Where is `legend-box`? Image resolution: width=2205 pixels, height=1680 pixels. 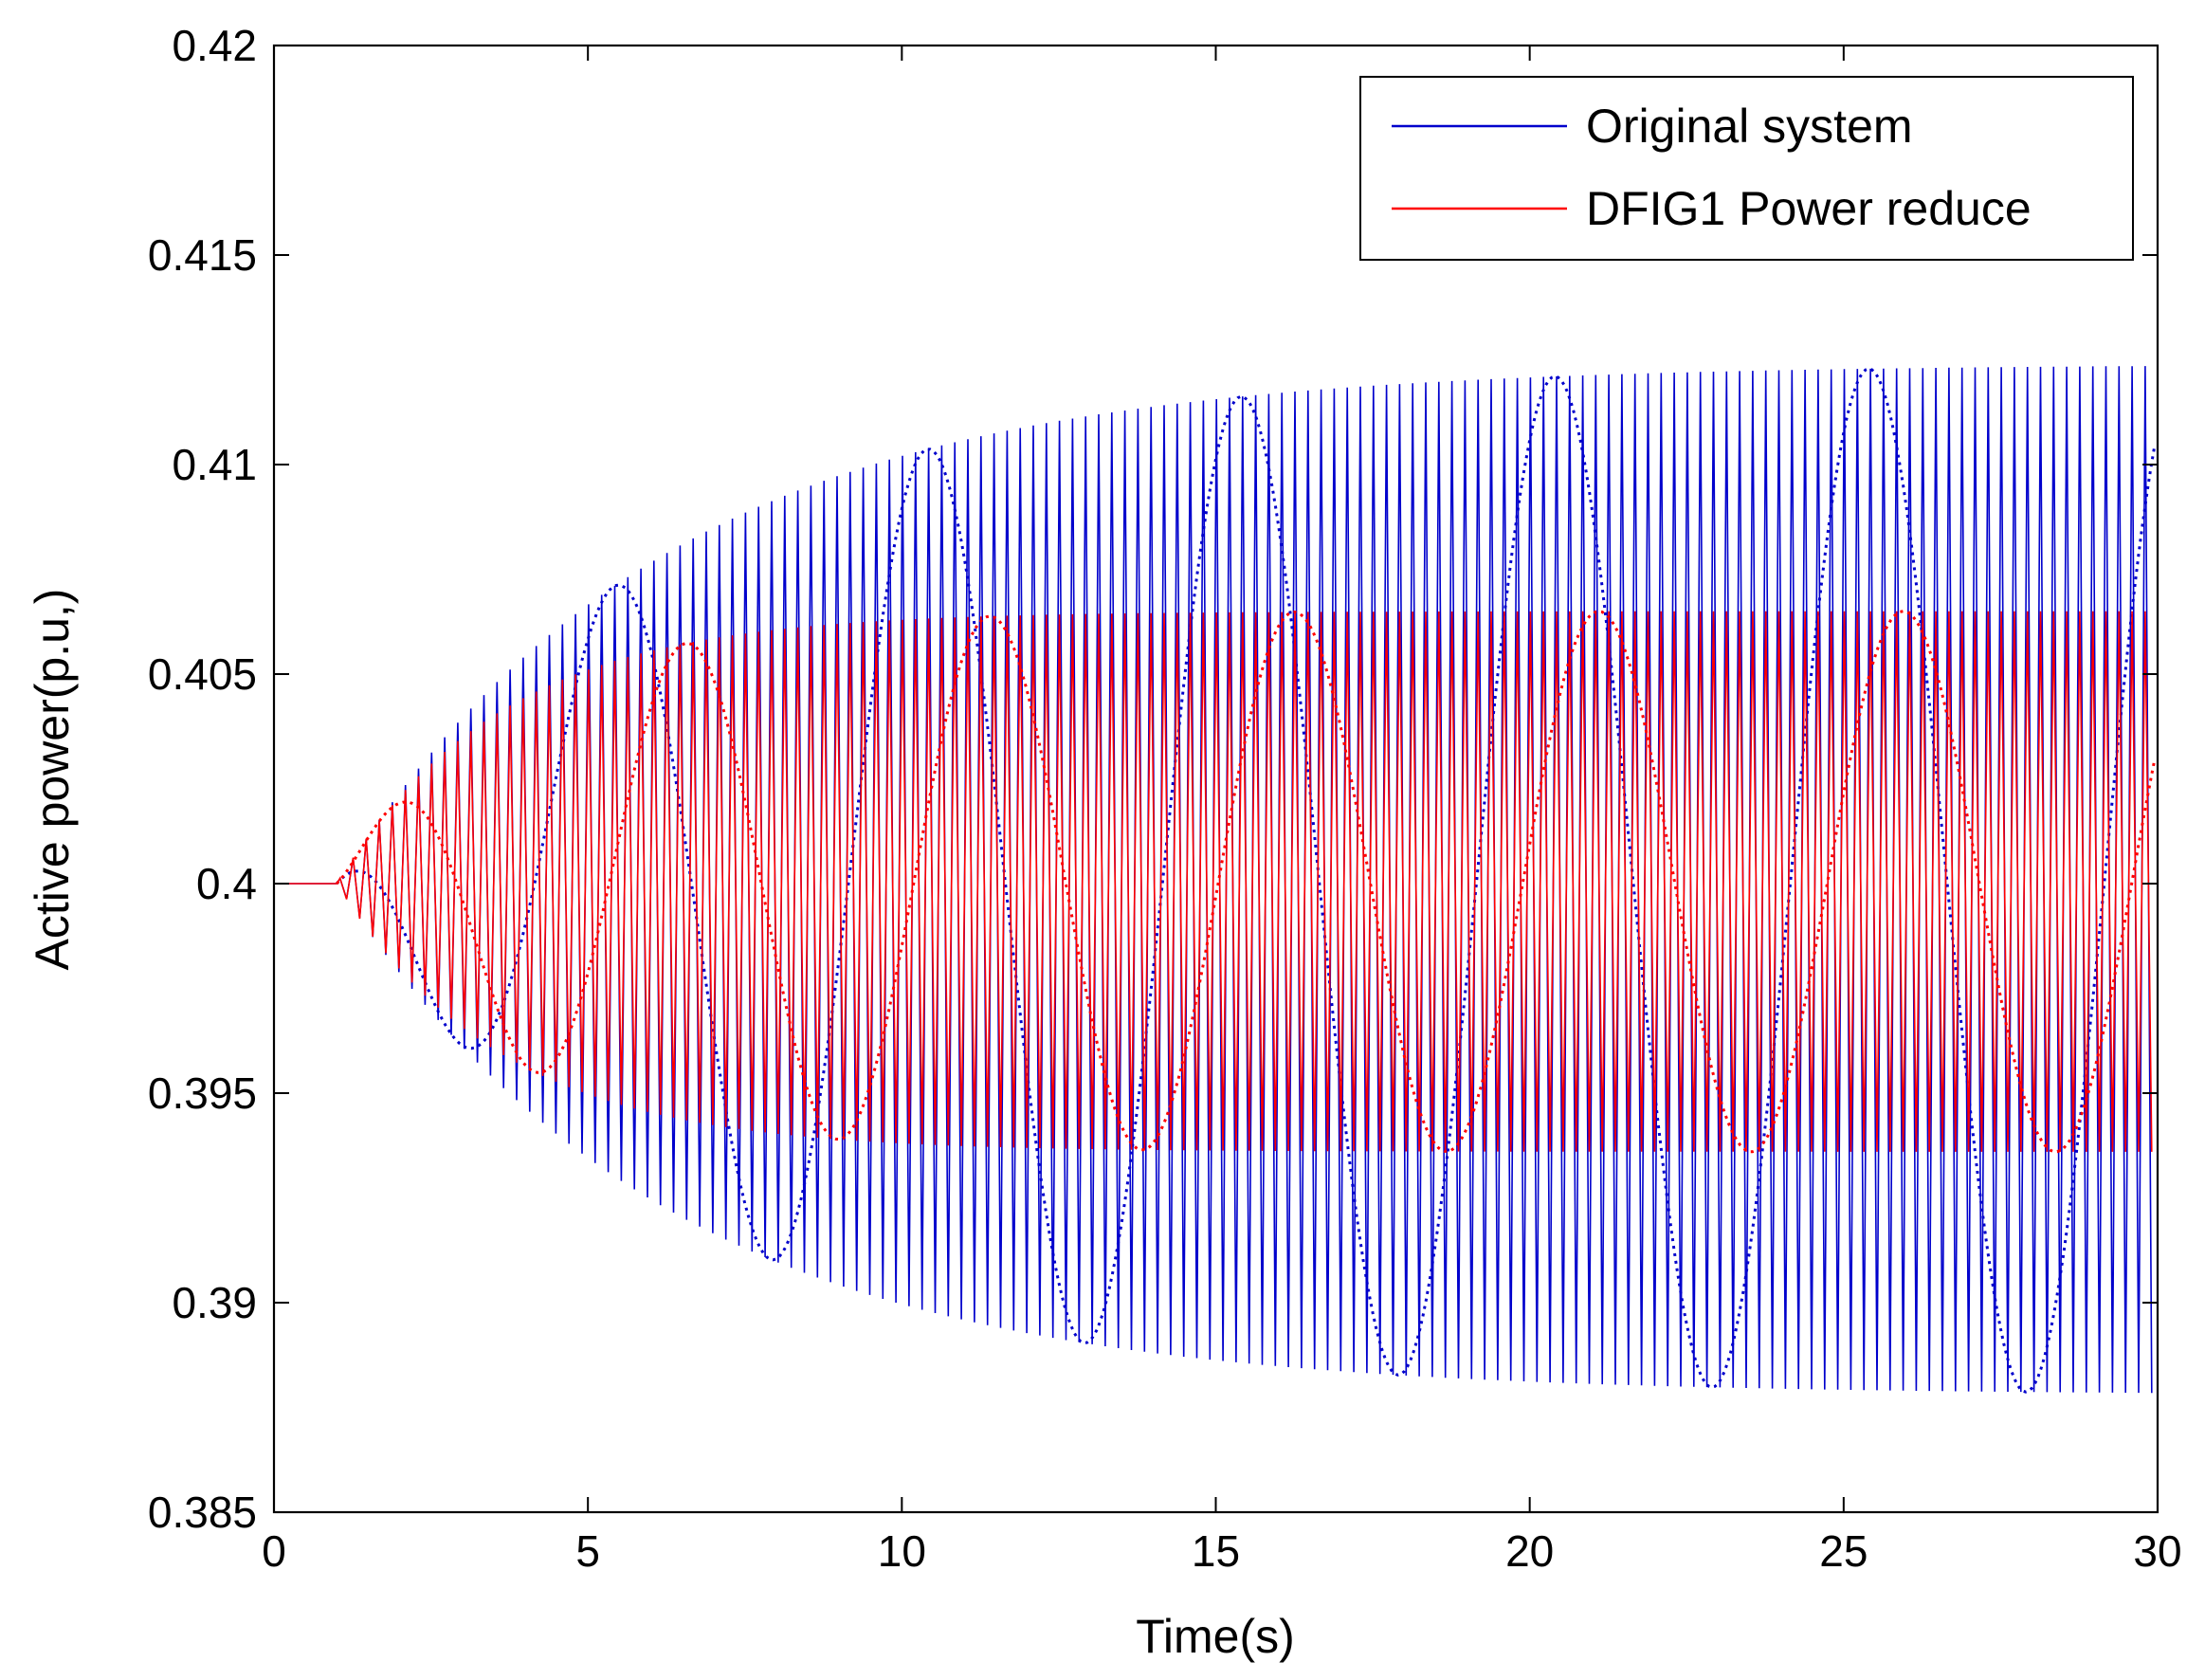 legend-box is located at coordinates (1746, 169).